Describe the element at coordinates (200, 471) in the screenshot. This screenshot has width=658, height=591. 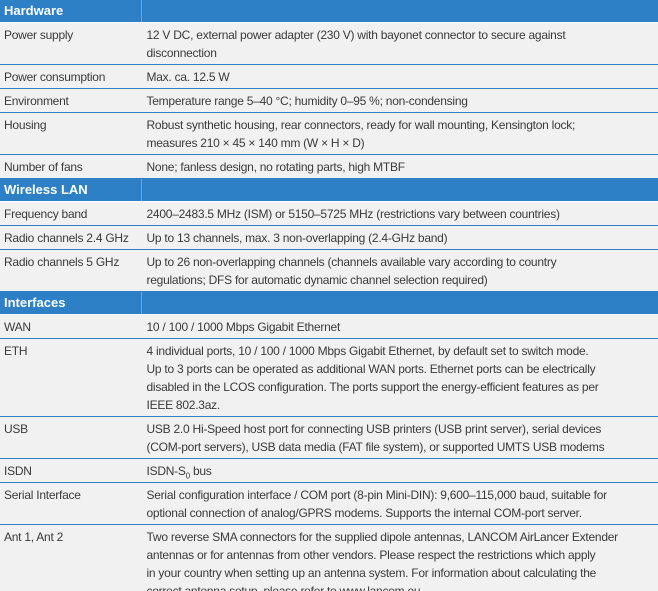
I see `isdn-suffix: bus` at that location.